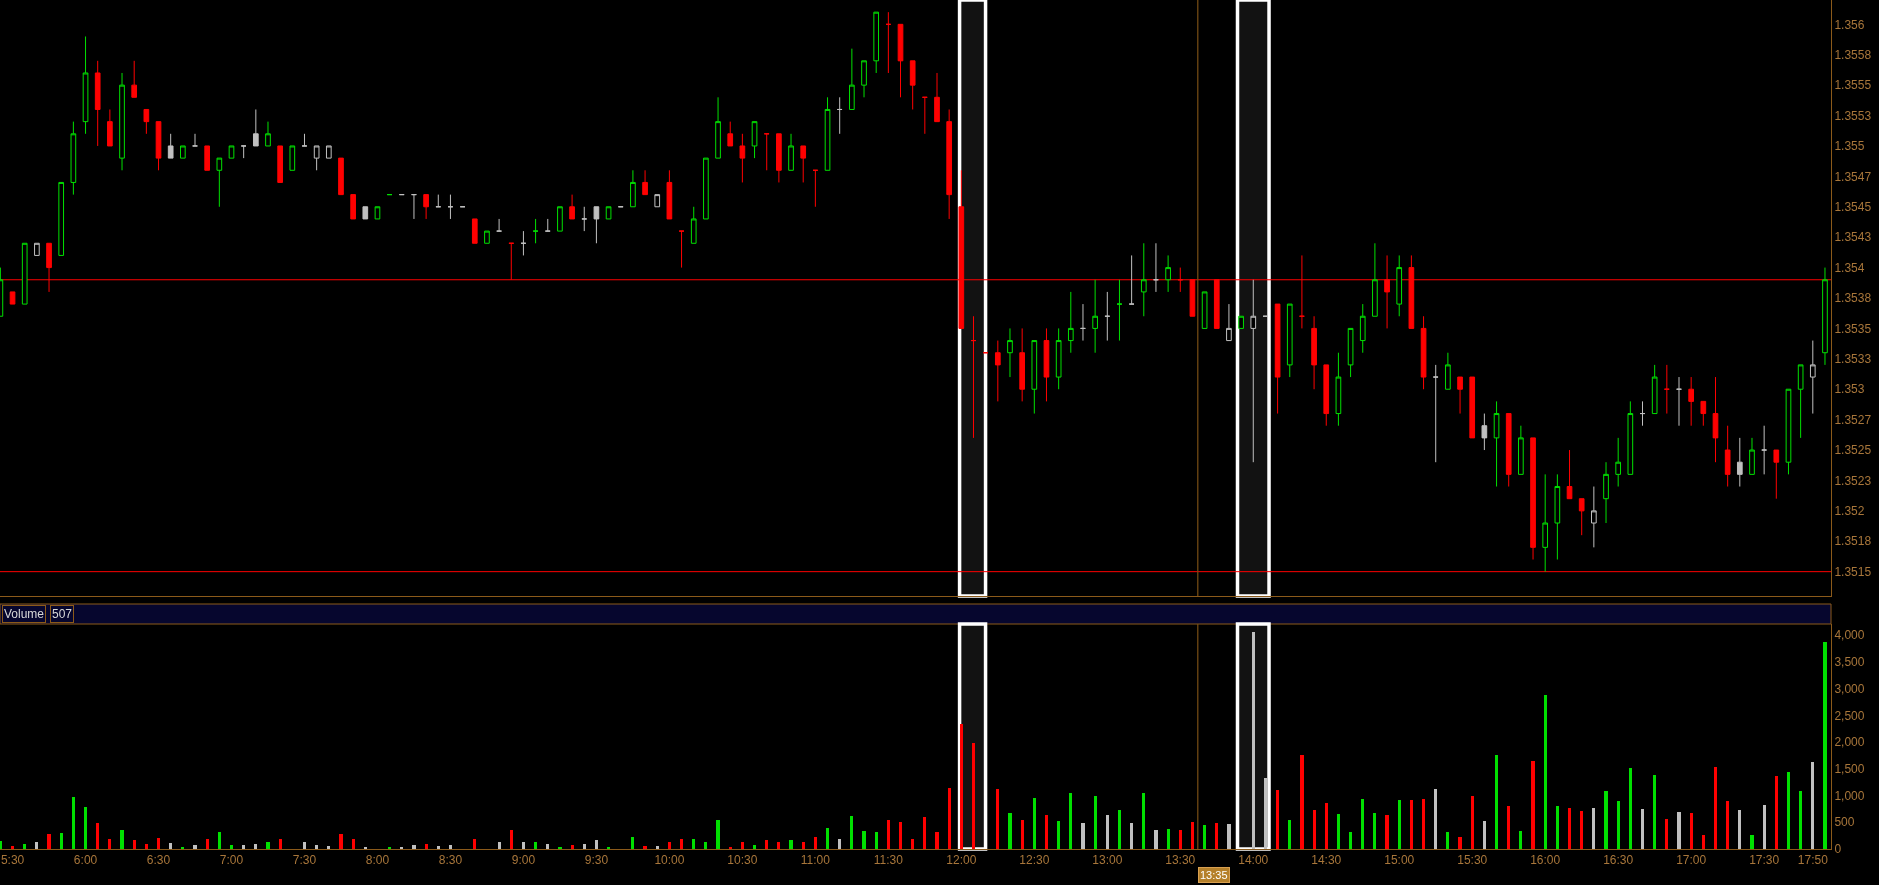 The image size is (1879, 885). I want to click on x-tick-label: 15:00, so click(1399, 860).